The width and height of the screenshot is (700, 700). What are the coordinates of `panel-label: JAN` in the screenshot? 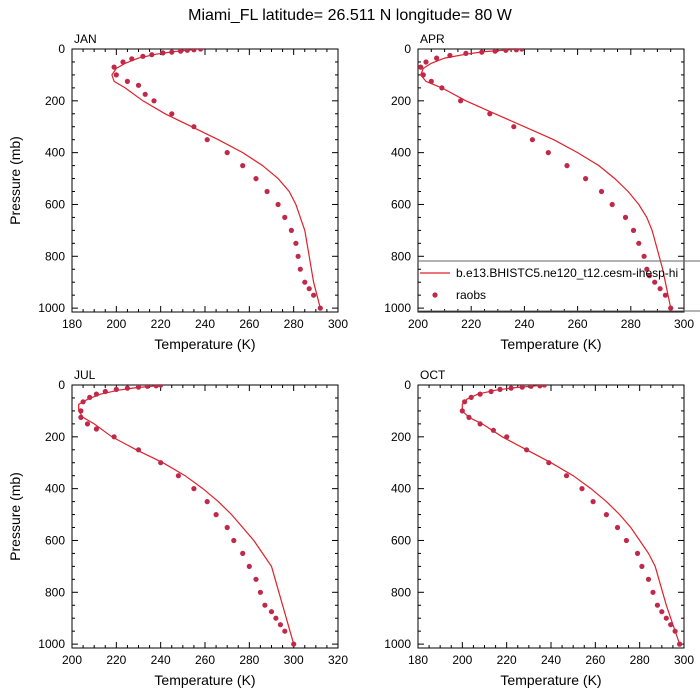 It's located at (85, 39).